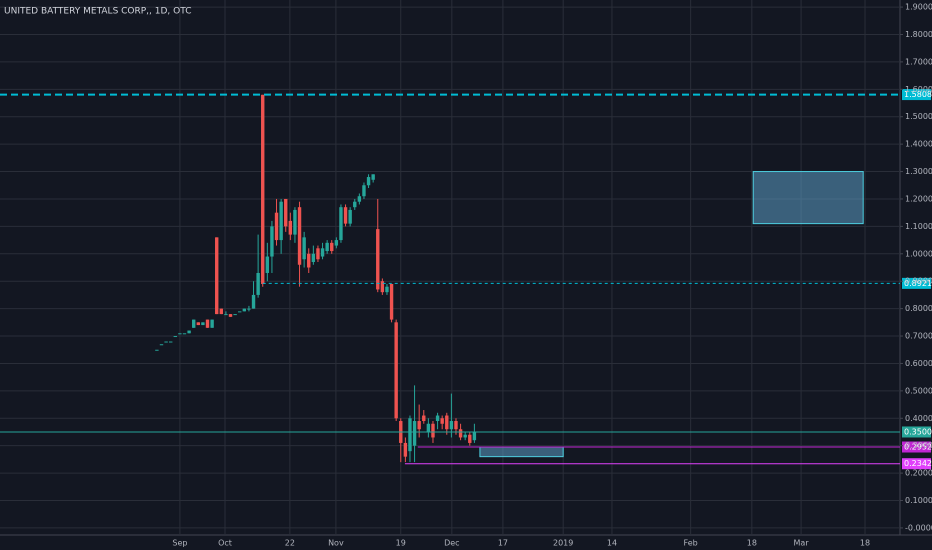 Image resolution: width=932 pixels, height=550 pixels. Describe the element at coordinates (918, 390) in the screenshot. I see `y-tick-label: 0.5000` at that location.